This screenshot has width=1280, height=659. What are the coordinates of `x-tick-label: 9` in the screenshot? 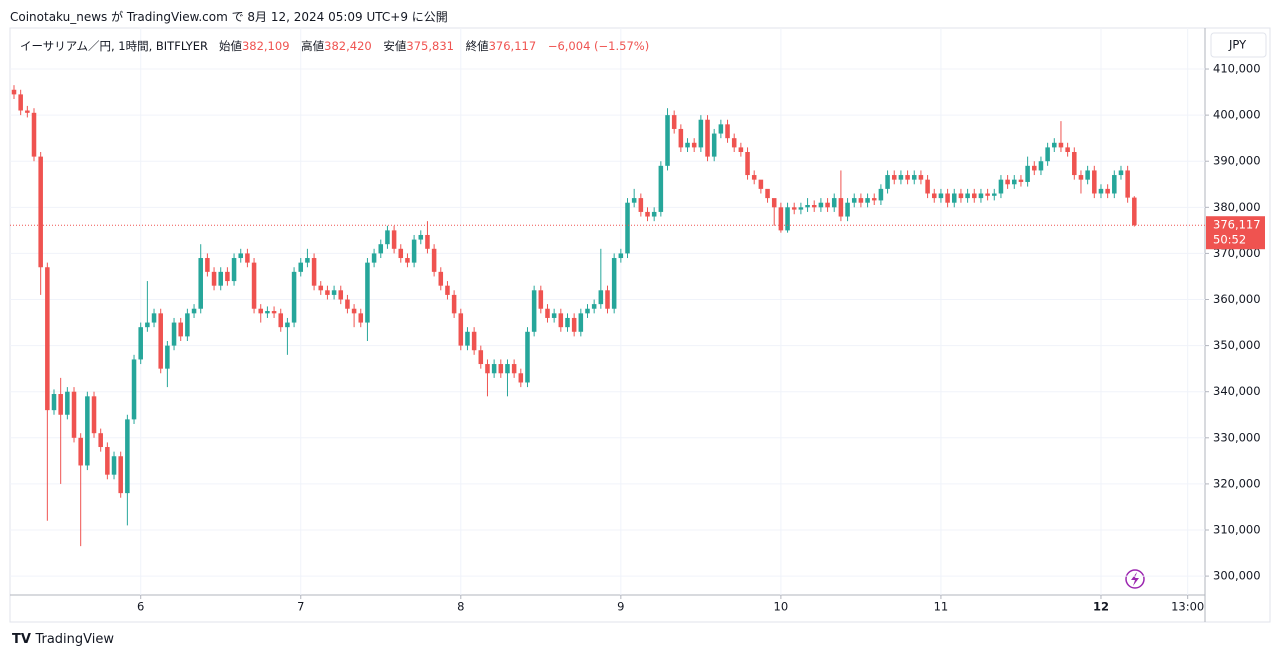 It's located at (620, 607).